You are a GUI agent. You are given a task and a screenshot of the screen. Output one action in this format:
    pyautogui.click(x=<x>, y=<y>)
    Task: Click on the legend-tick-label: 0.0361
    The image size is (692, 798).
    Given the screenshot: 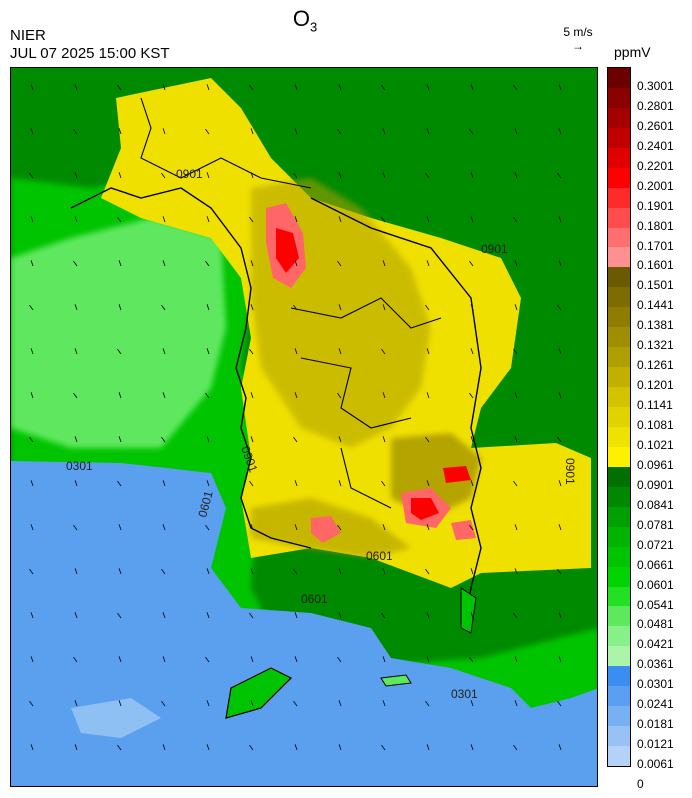 What is the action you would take?
    pyautogui.click(x=655, y=664)
    